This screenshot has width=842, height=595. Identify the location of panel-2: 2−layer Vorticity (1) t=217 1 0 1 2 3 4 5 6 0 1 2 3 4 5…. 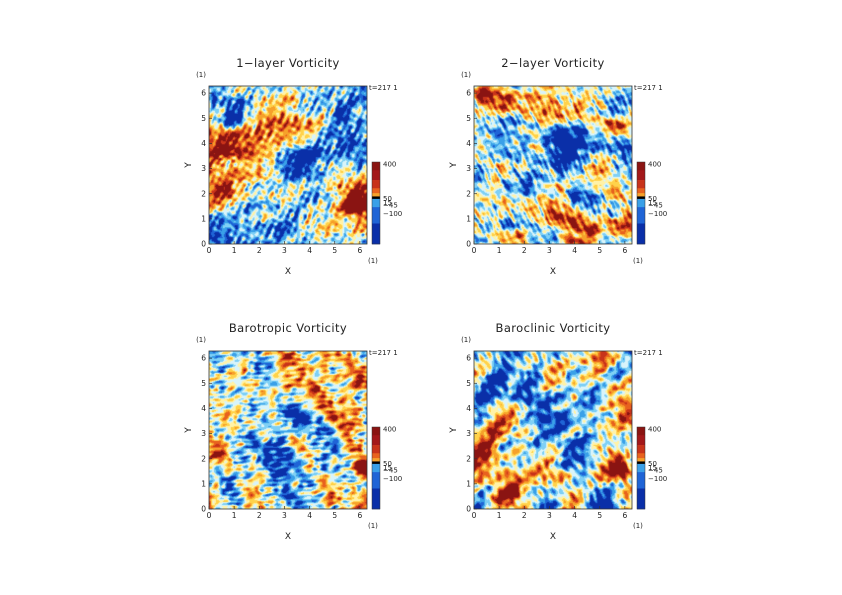
(558, 166).